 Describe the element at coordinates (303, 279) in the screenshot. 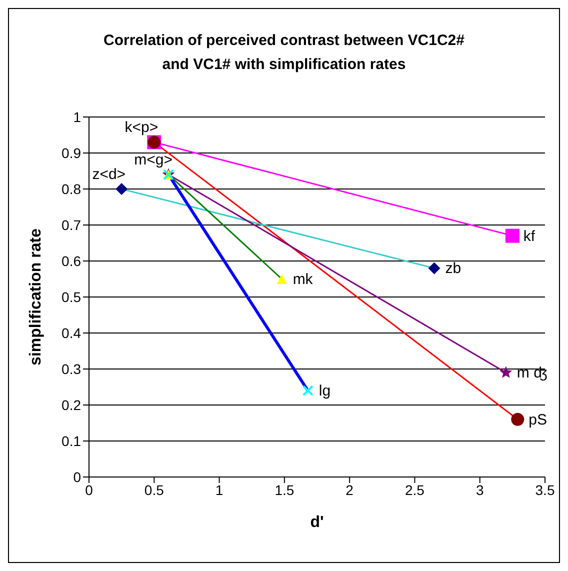

I see `annotation: mk` at that location.